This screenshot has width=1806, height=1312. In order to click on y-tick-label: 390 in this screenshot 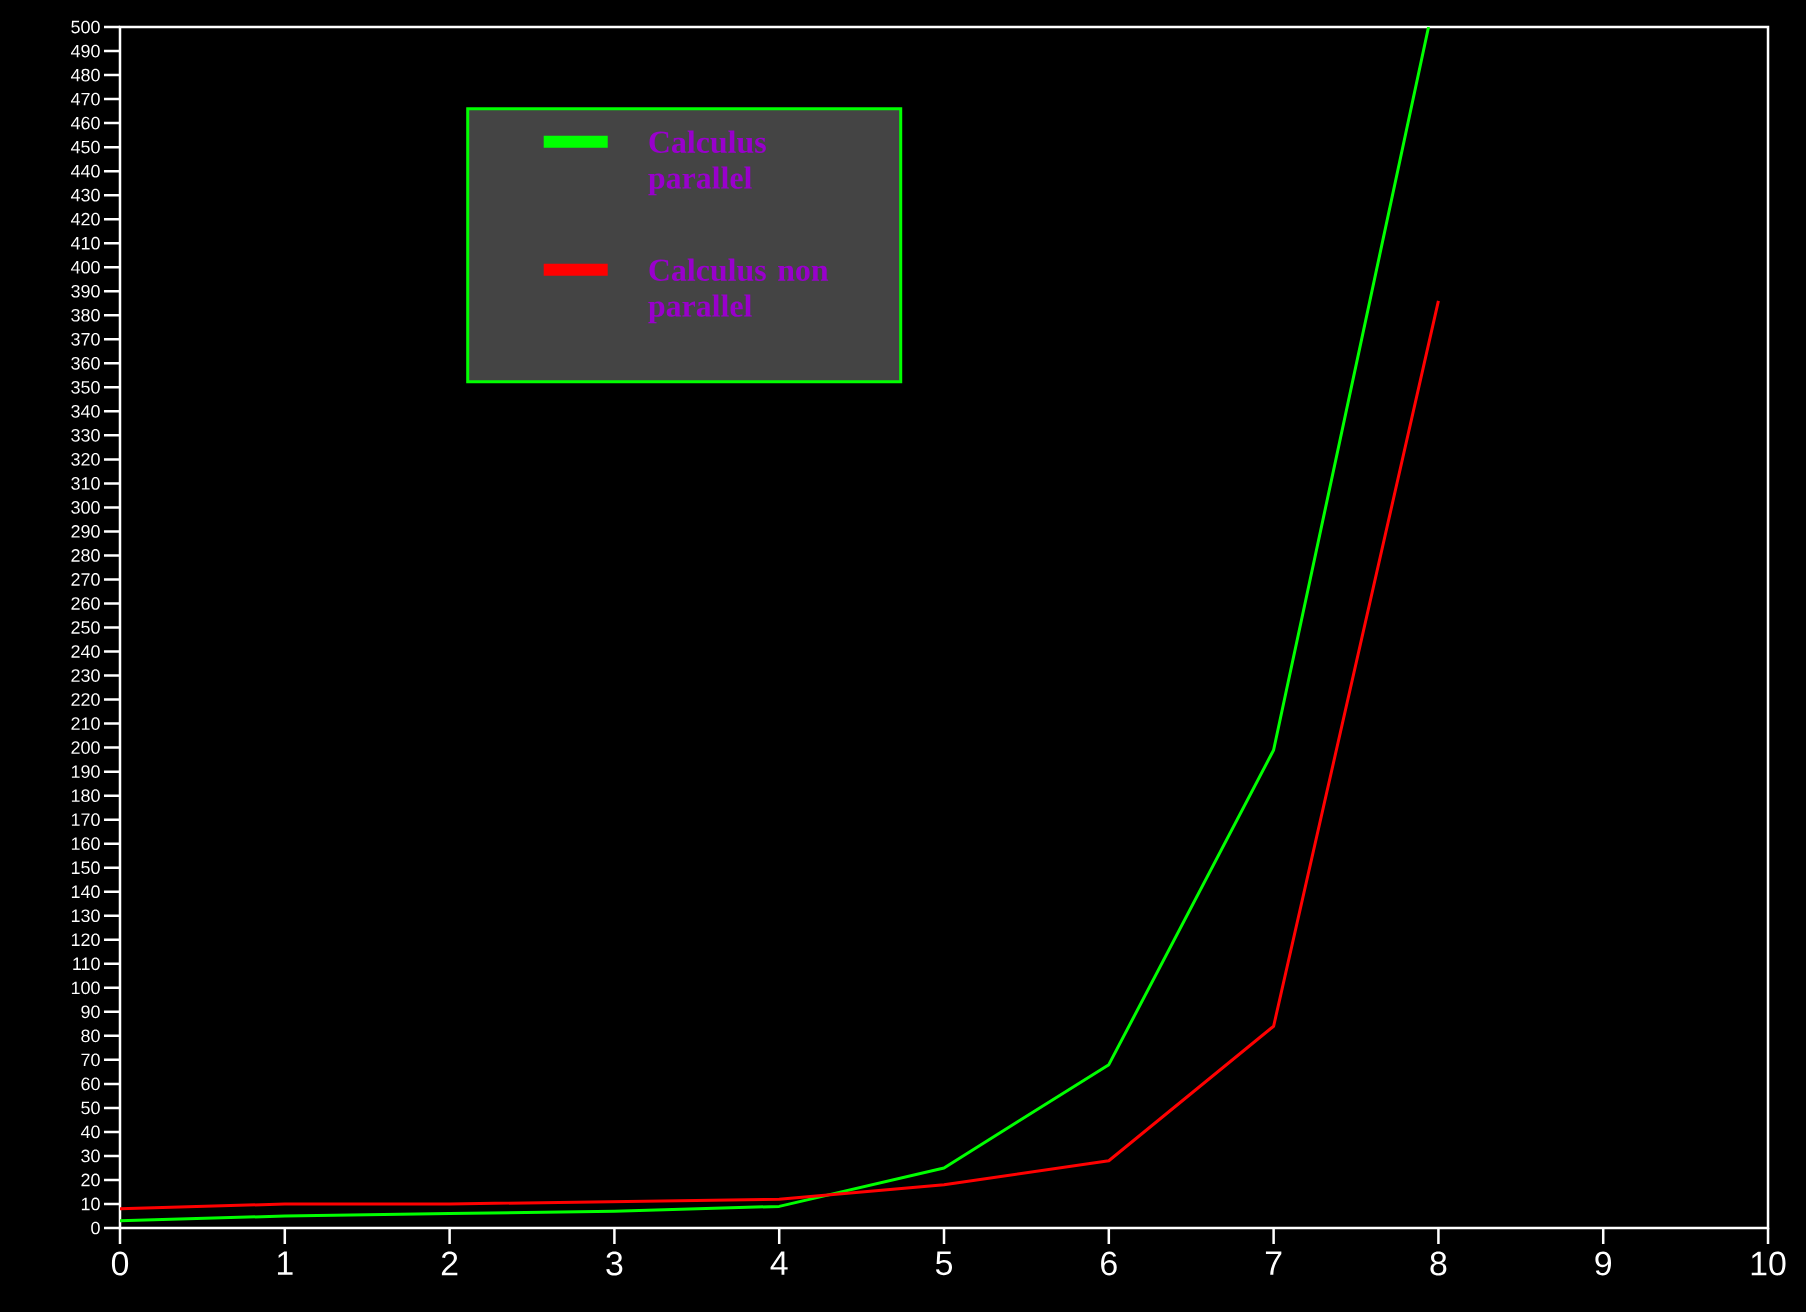, I will do `click(85, 291)`.